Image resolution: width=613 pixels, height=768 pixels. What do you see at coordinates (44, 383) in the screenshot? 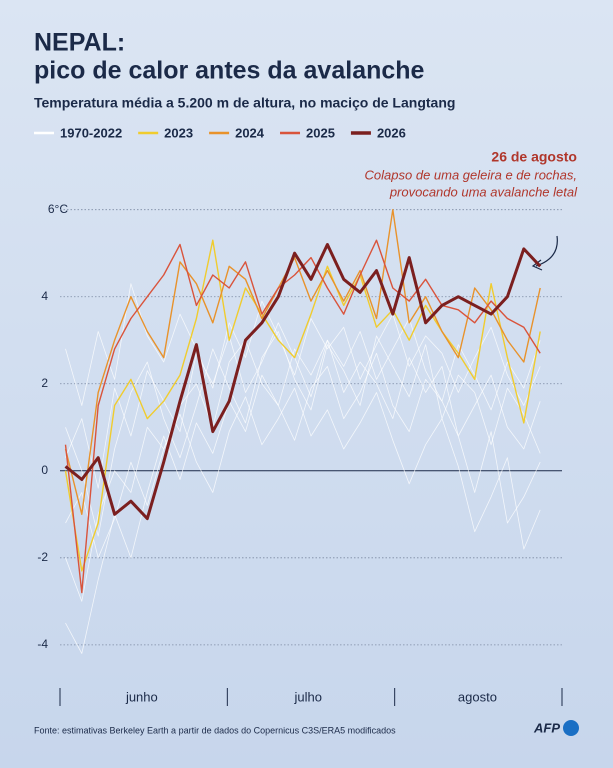
I see `y-tick-label: 2` at bounding box center [44, 383].